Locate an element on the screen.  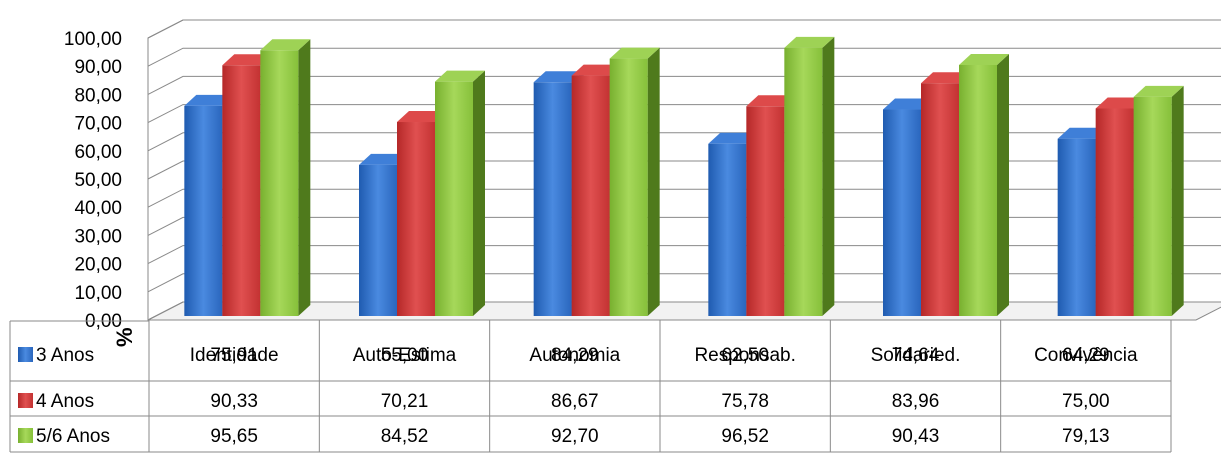
legend-item: 5/6 Anos is located at coordinates (64, 436).